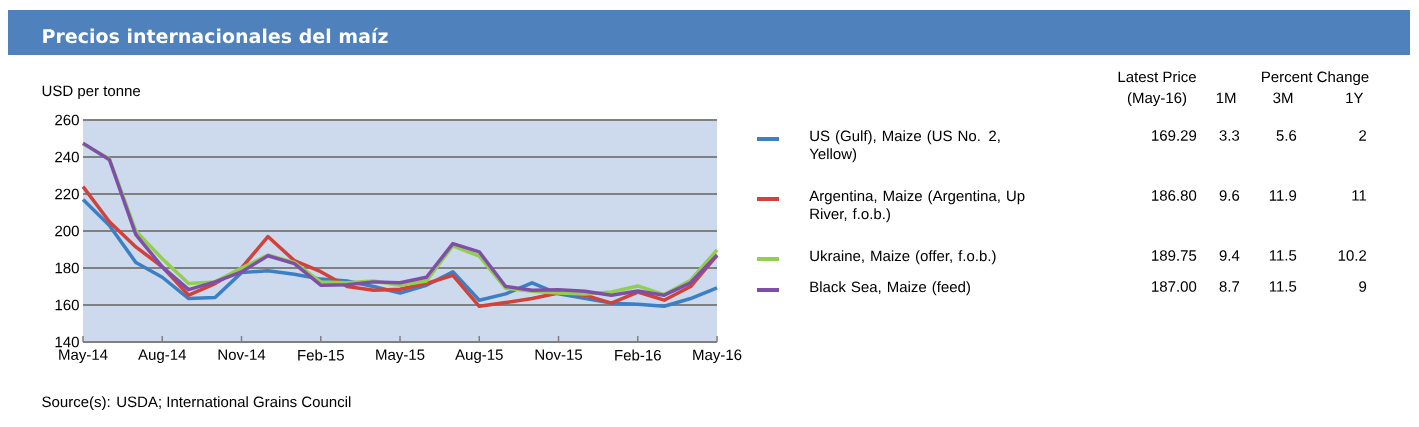 This screenshot has height=427, width=1419. What do you see at coordinates (1174, 135) in the screenshot?
I see `text: 169.29` at bounding box center [1174, 135].